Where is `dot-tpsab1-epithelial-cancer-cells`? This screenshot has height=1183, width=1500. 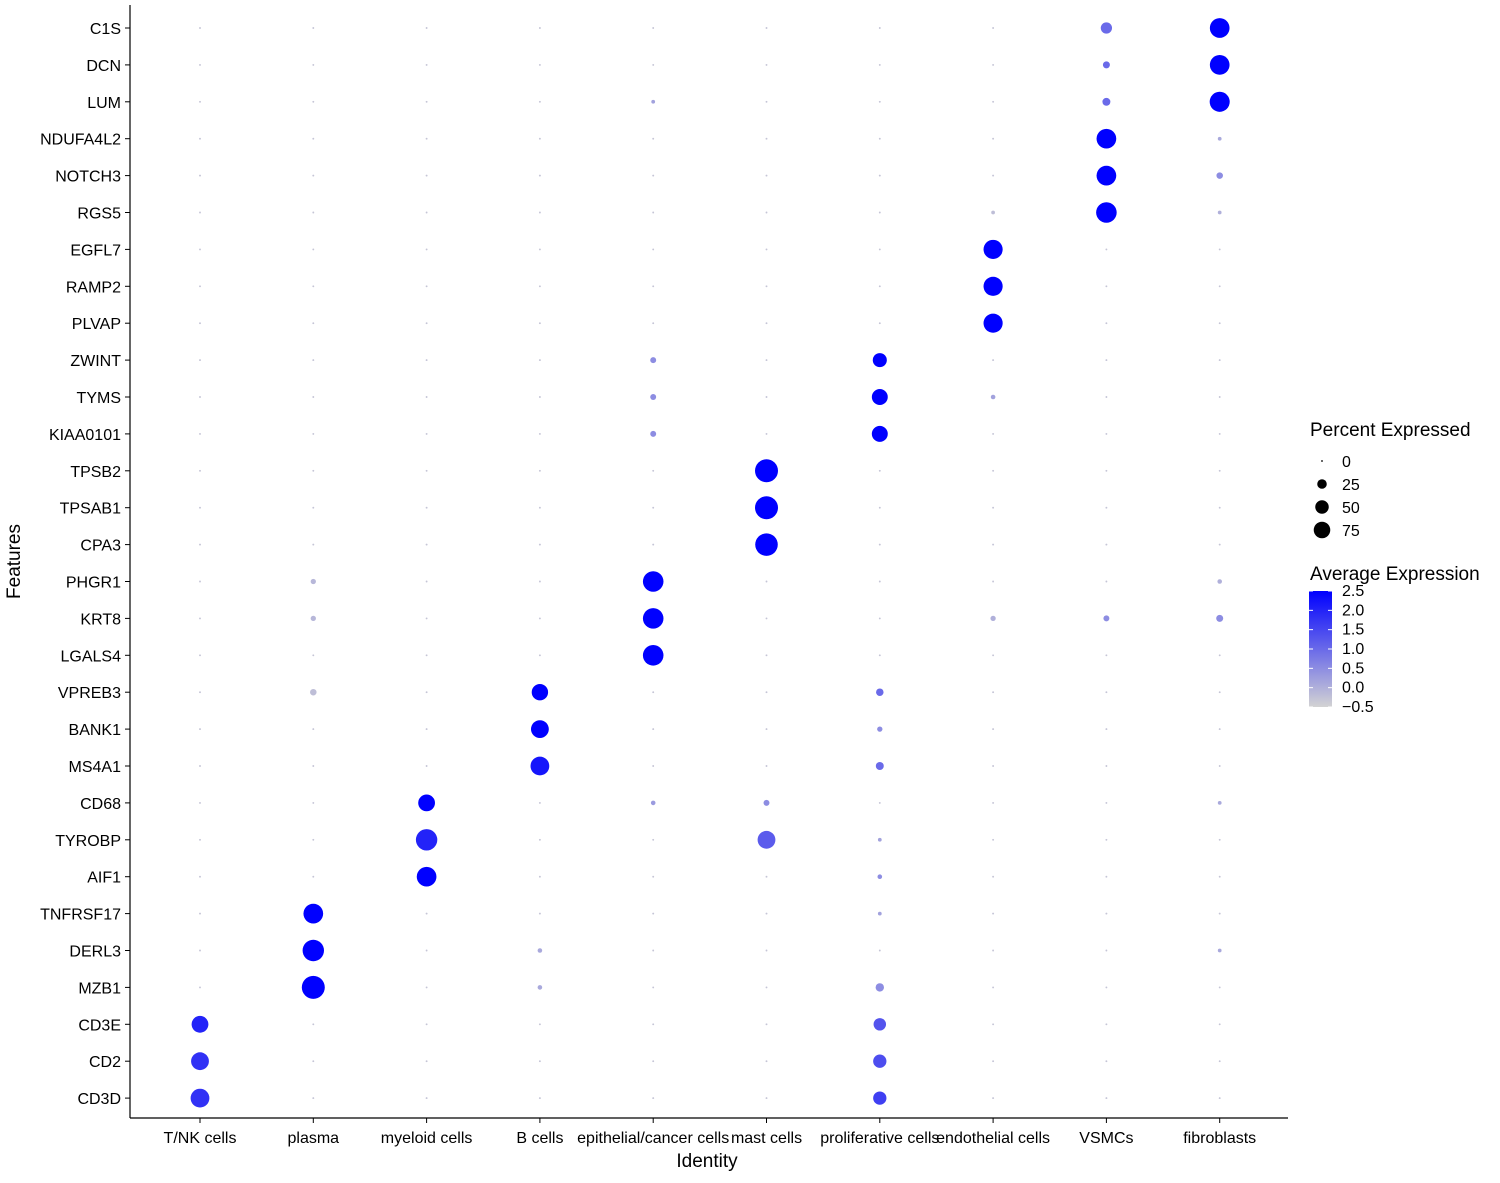
dot-tpsab1-epithelial-cancer-cells is located at coordinates (653, 507).